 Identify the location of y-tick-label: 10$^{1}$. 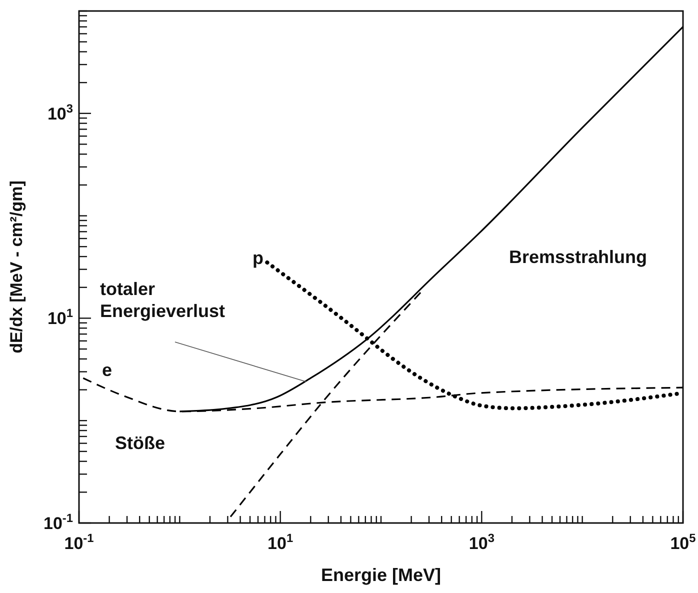
(60, 317).